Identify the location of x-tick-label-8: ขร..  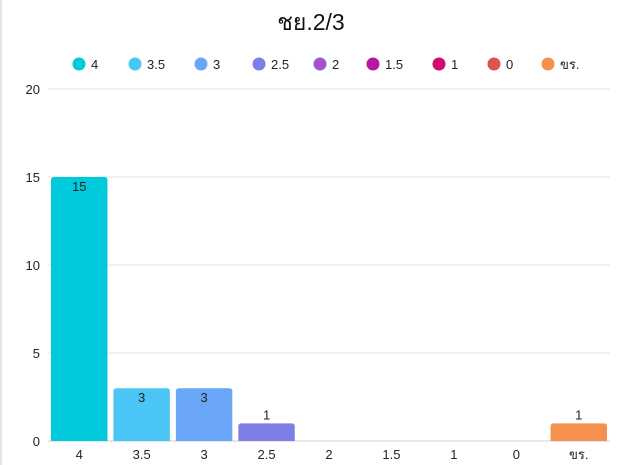
(578, 454).